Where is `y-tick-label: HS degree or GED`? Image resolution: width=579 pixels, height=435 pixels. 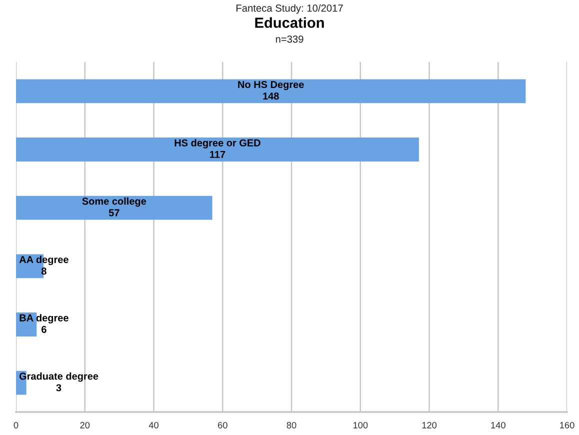 y-tick-label: HS degree or GED is located at coordinates (217, 143).